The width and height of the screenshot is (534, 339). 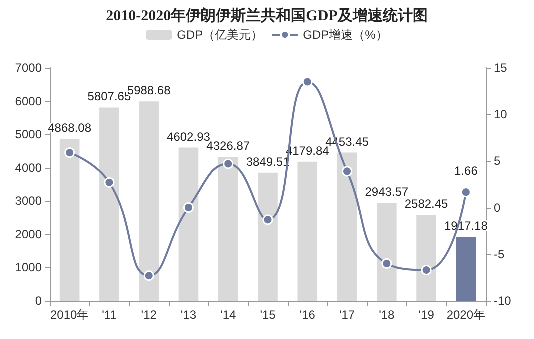 What do you see at coordinates (499, 254) in the screenshot?
I see `y2-tick-label: -5` at bounding box center [499, 254].